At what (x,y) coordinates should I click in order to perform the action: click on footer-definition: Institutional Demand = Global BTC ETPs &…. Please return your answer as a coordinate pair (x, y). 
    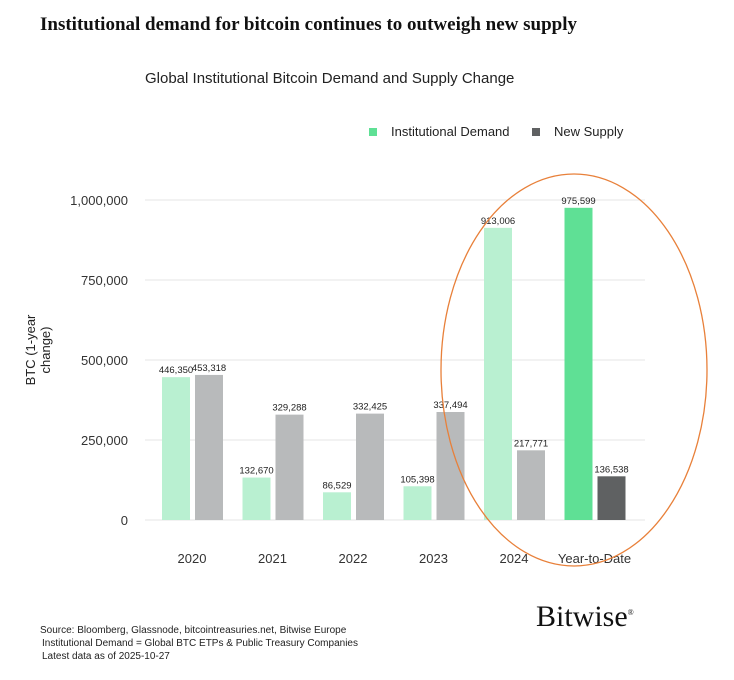
    Looking at the image, I should click on (200, 643).